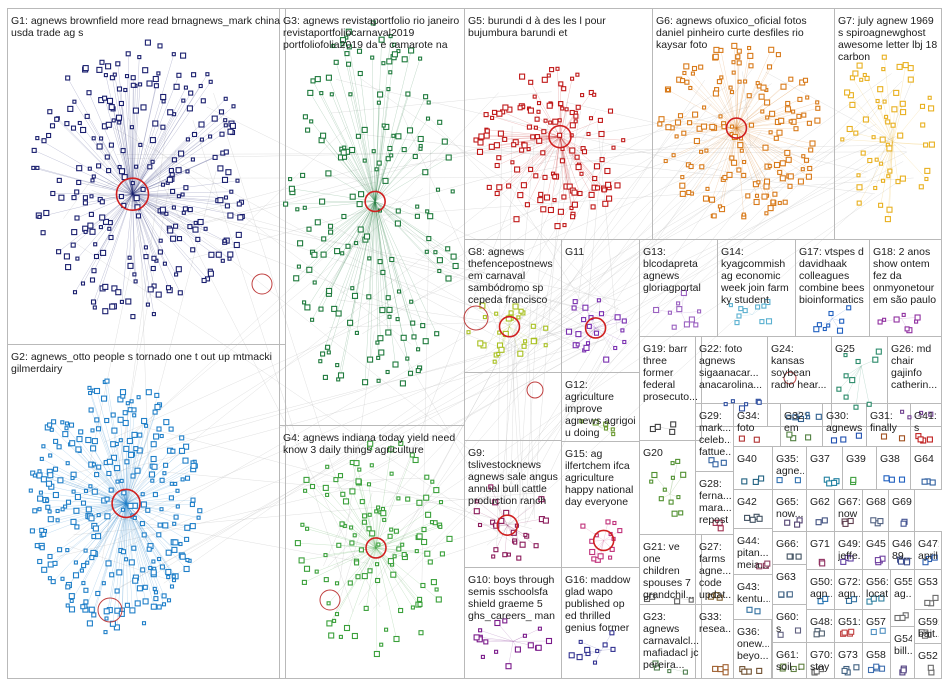 This screenshot has width=950, height=688. What do you see at coordinates (797, 480) in the screenshot?
I see `node-g35` at bounding box center [797, 480].